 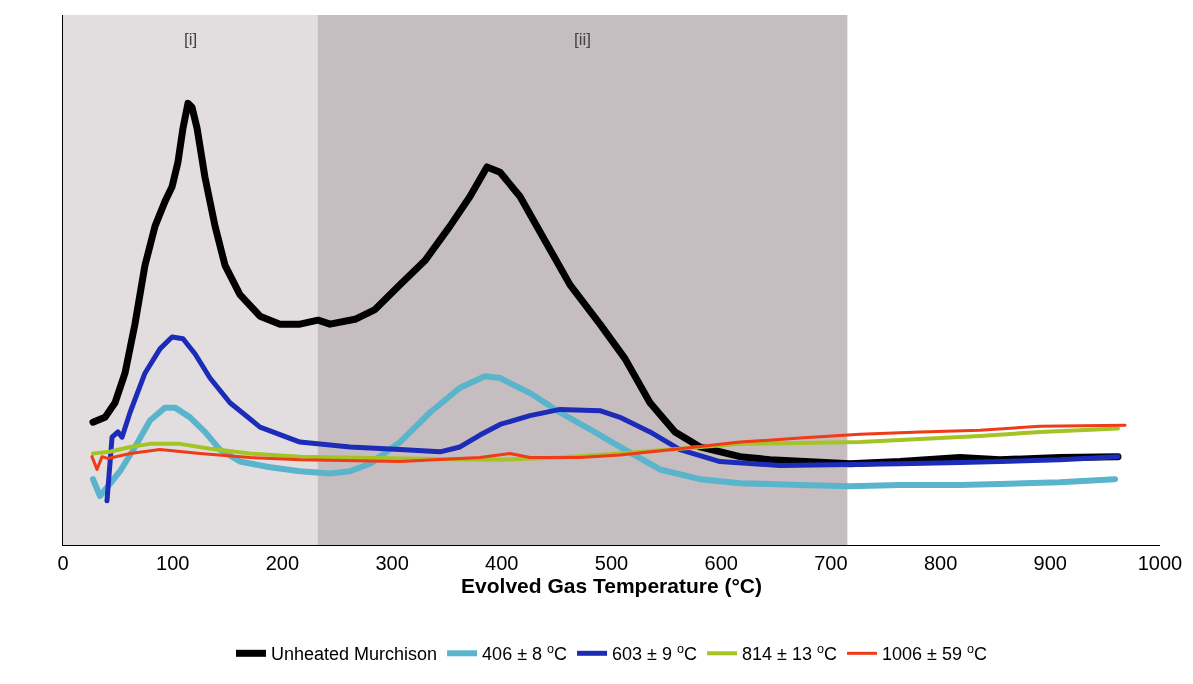 I want to click on legend-label: 814 ± 13 $^{o}$C, so click(x=789, y=653).